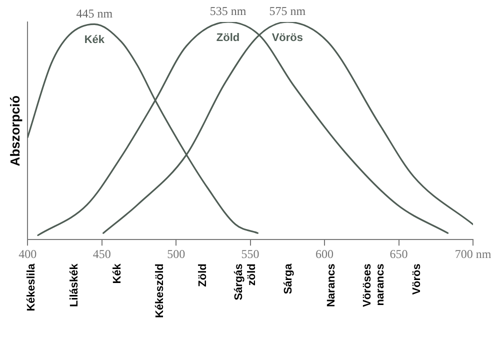 The height and width of the screenshot is (350, 497). Describe the element at coordinates (202, 275) in the screenshot. I see `text: Zöld` at that location.